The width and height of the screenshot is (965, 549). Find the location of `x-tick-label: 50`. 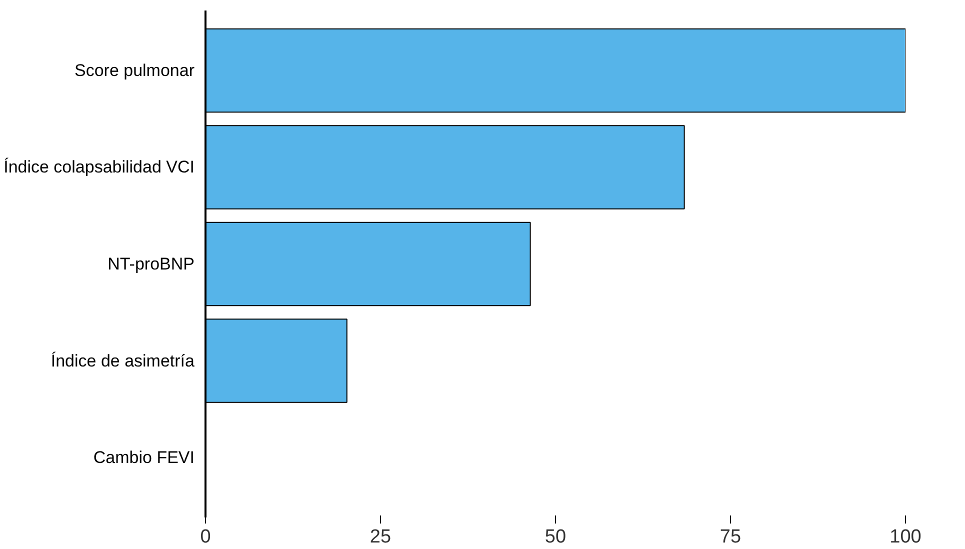

x-tick-label: 50 is located at coordinates (555, 537).